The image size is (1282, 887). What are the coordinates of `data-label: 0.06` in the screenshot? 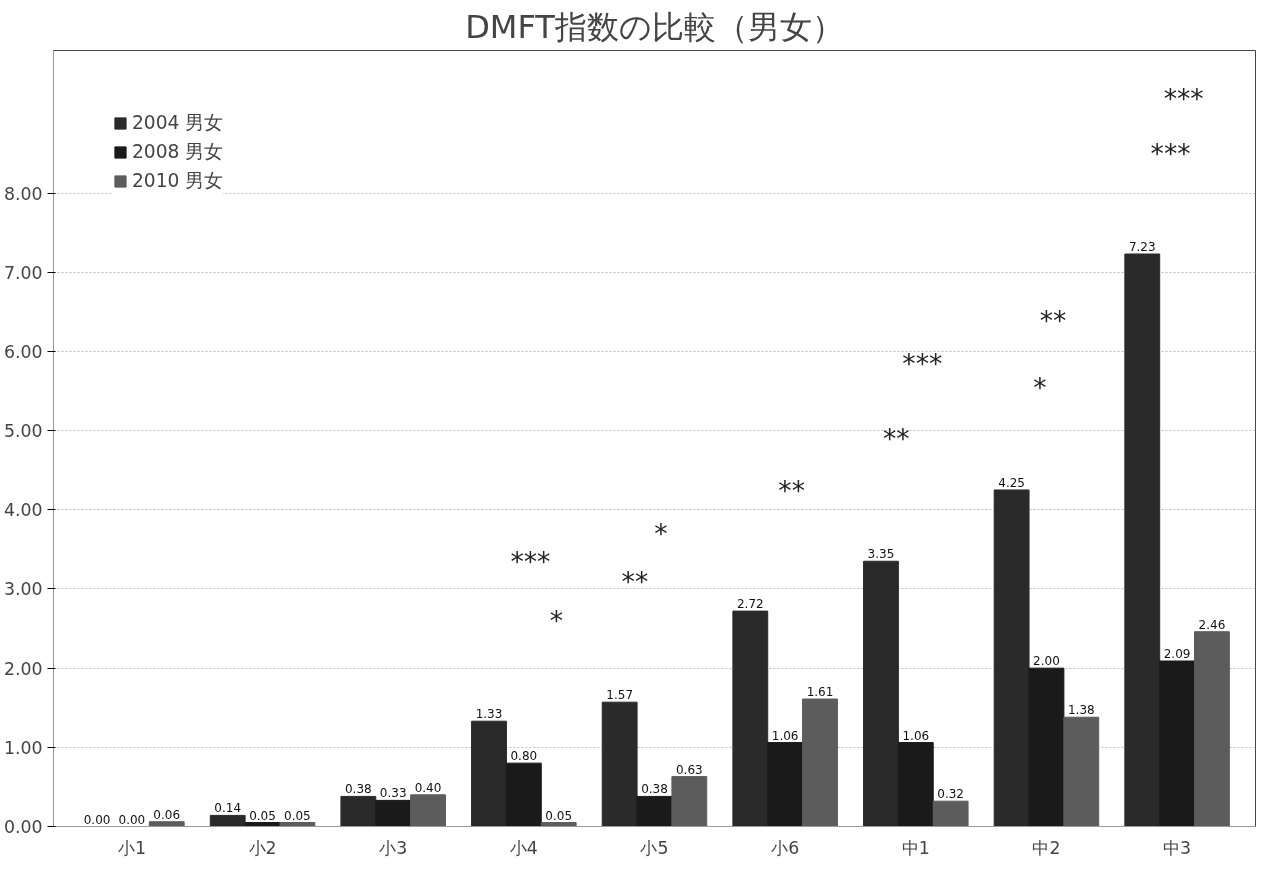 It's located at (167, 814).